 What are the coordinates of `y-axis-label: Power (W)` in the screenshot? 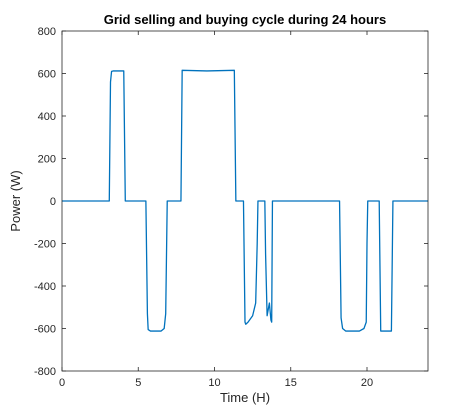 It's located at (15, 200).